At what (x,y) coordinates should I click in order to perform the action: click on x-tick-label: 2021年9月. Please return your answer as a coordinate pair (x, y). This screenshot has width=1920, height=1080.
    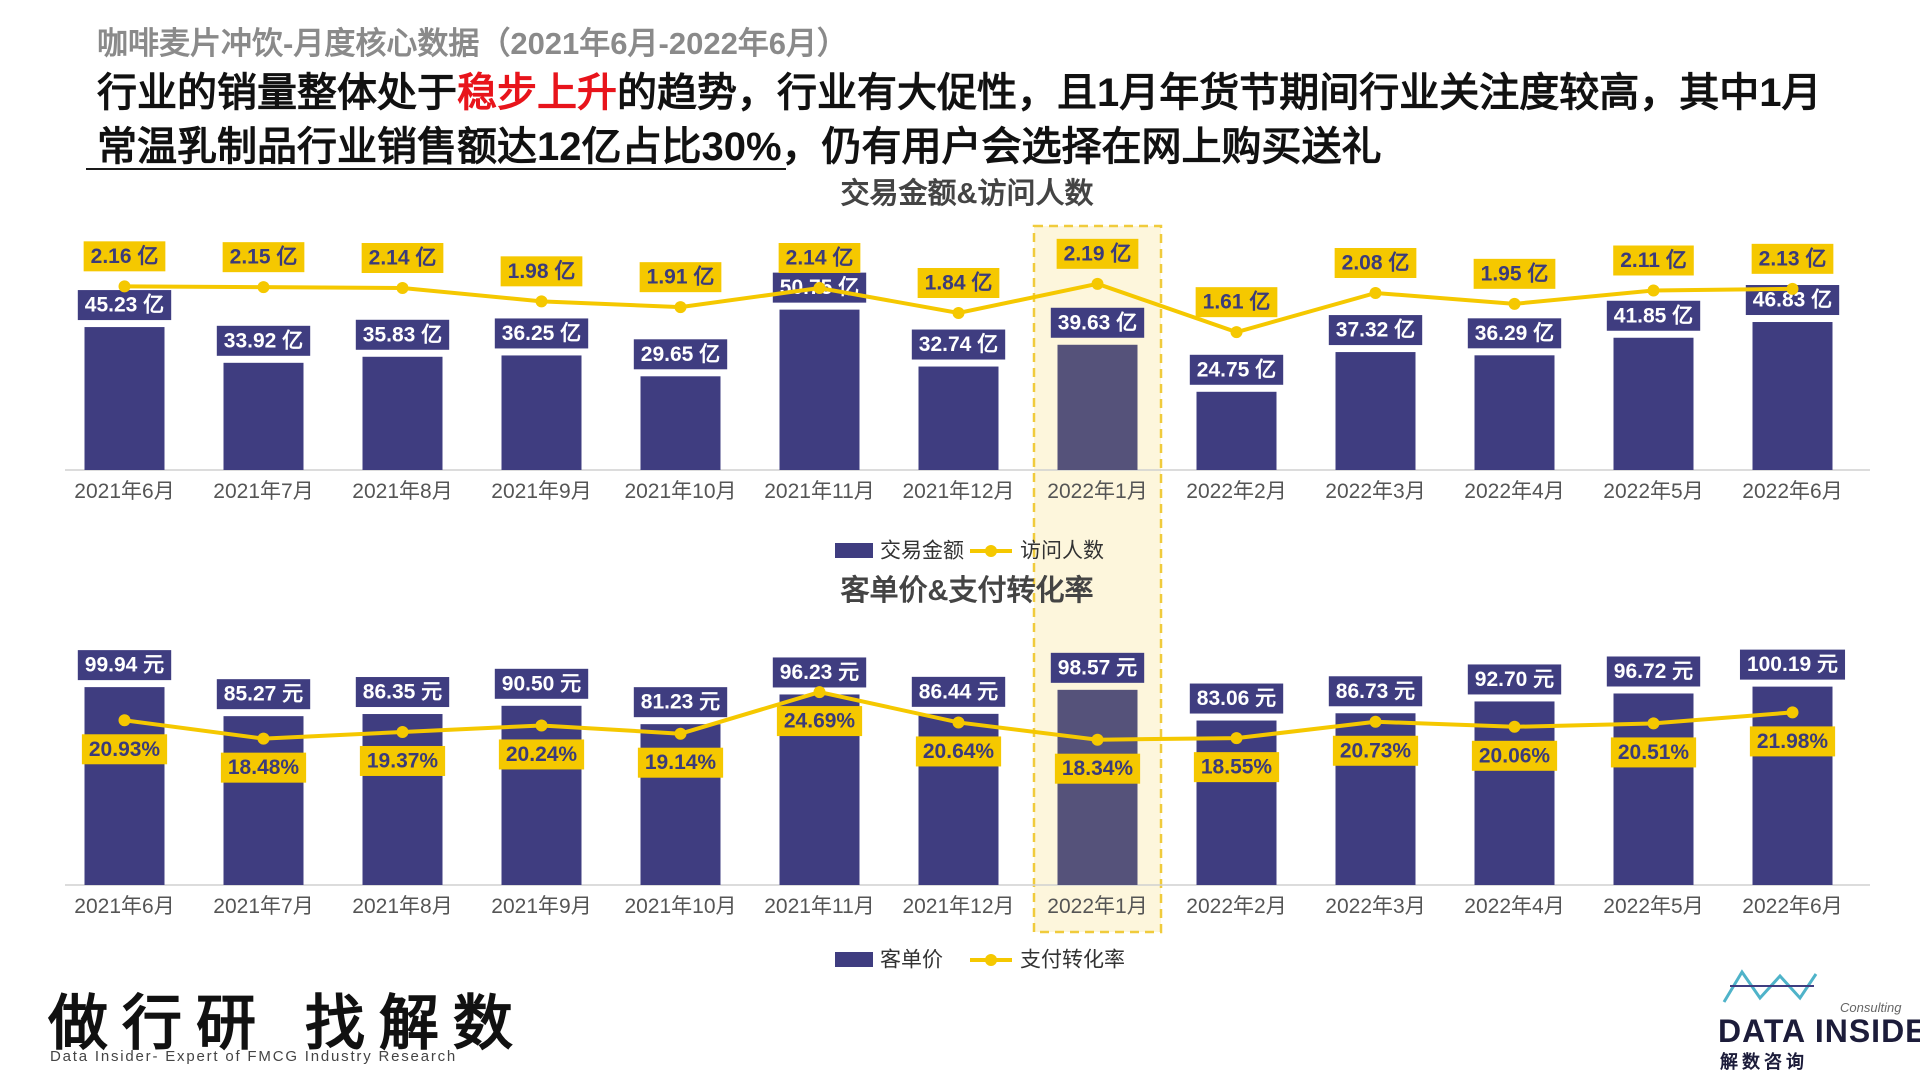
    Looking at the image, I should click on (541, 491).